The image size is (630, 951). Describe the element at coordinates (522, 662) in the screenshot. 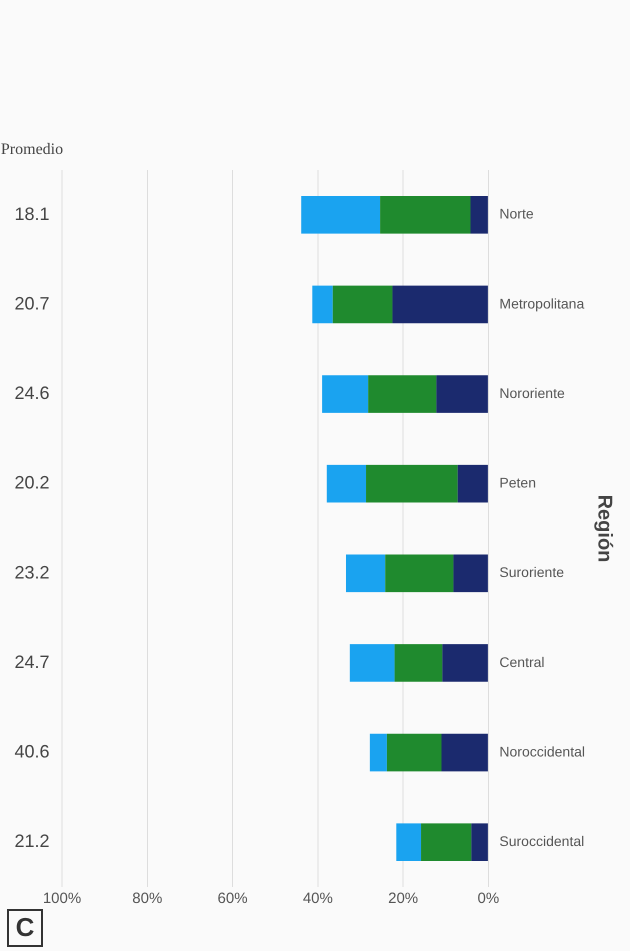

I see `y-tick-label: Central` at that location.